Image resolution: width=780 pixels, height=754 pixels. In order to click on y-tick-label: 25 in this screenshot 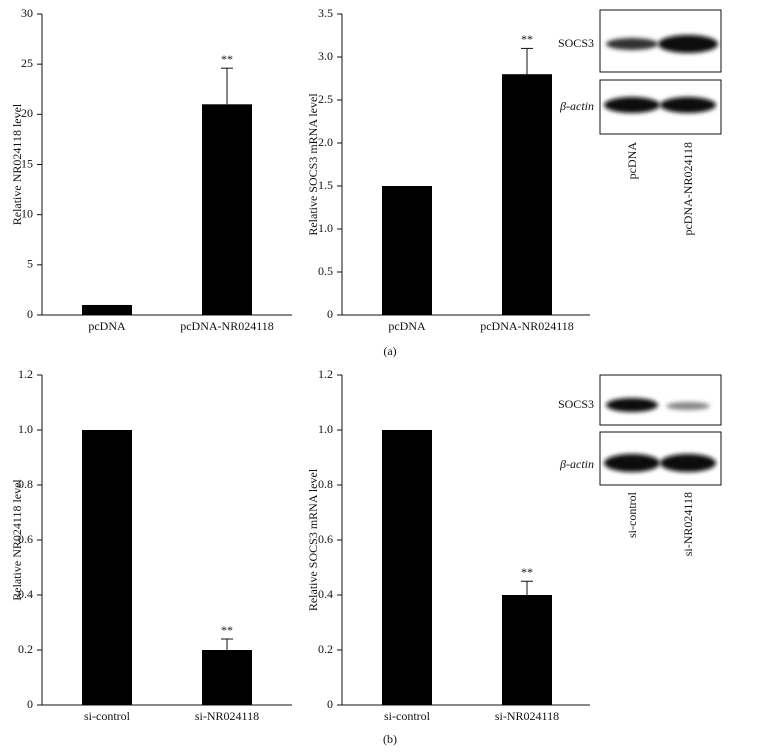, I will do `click(27, 63)`.